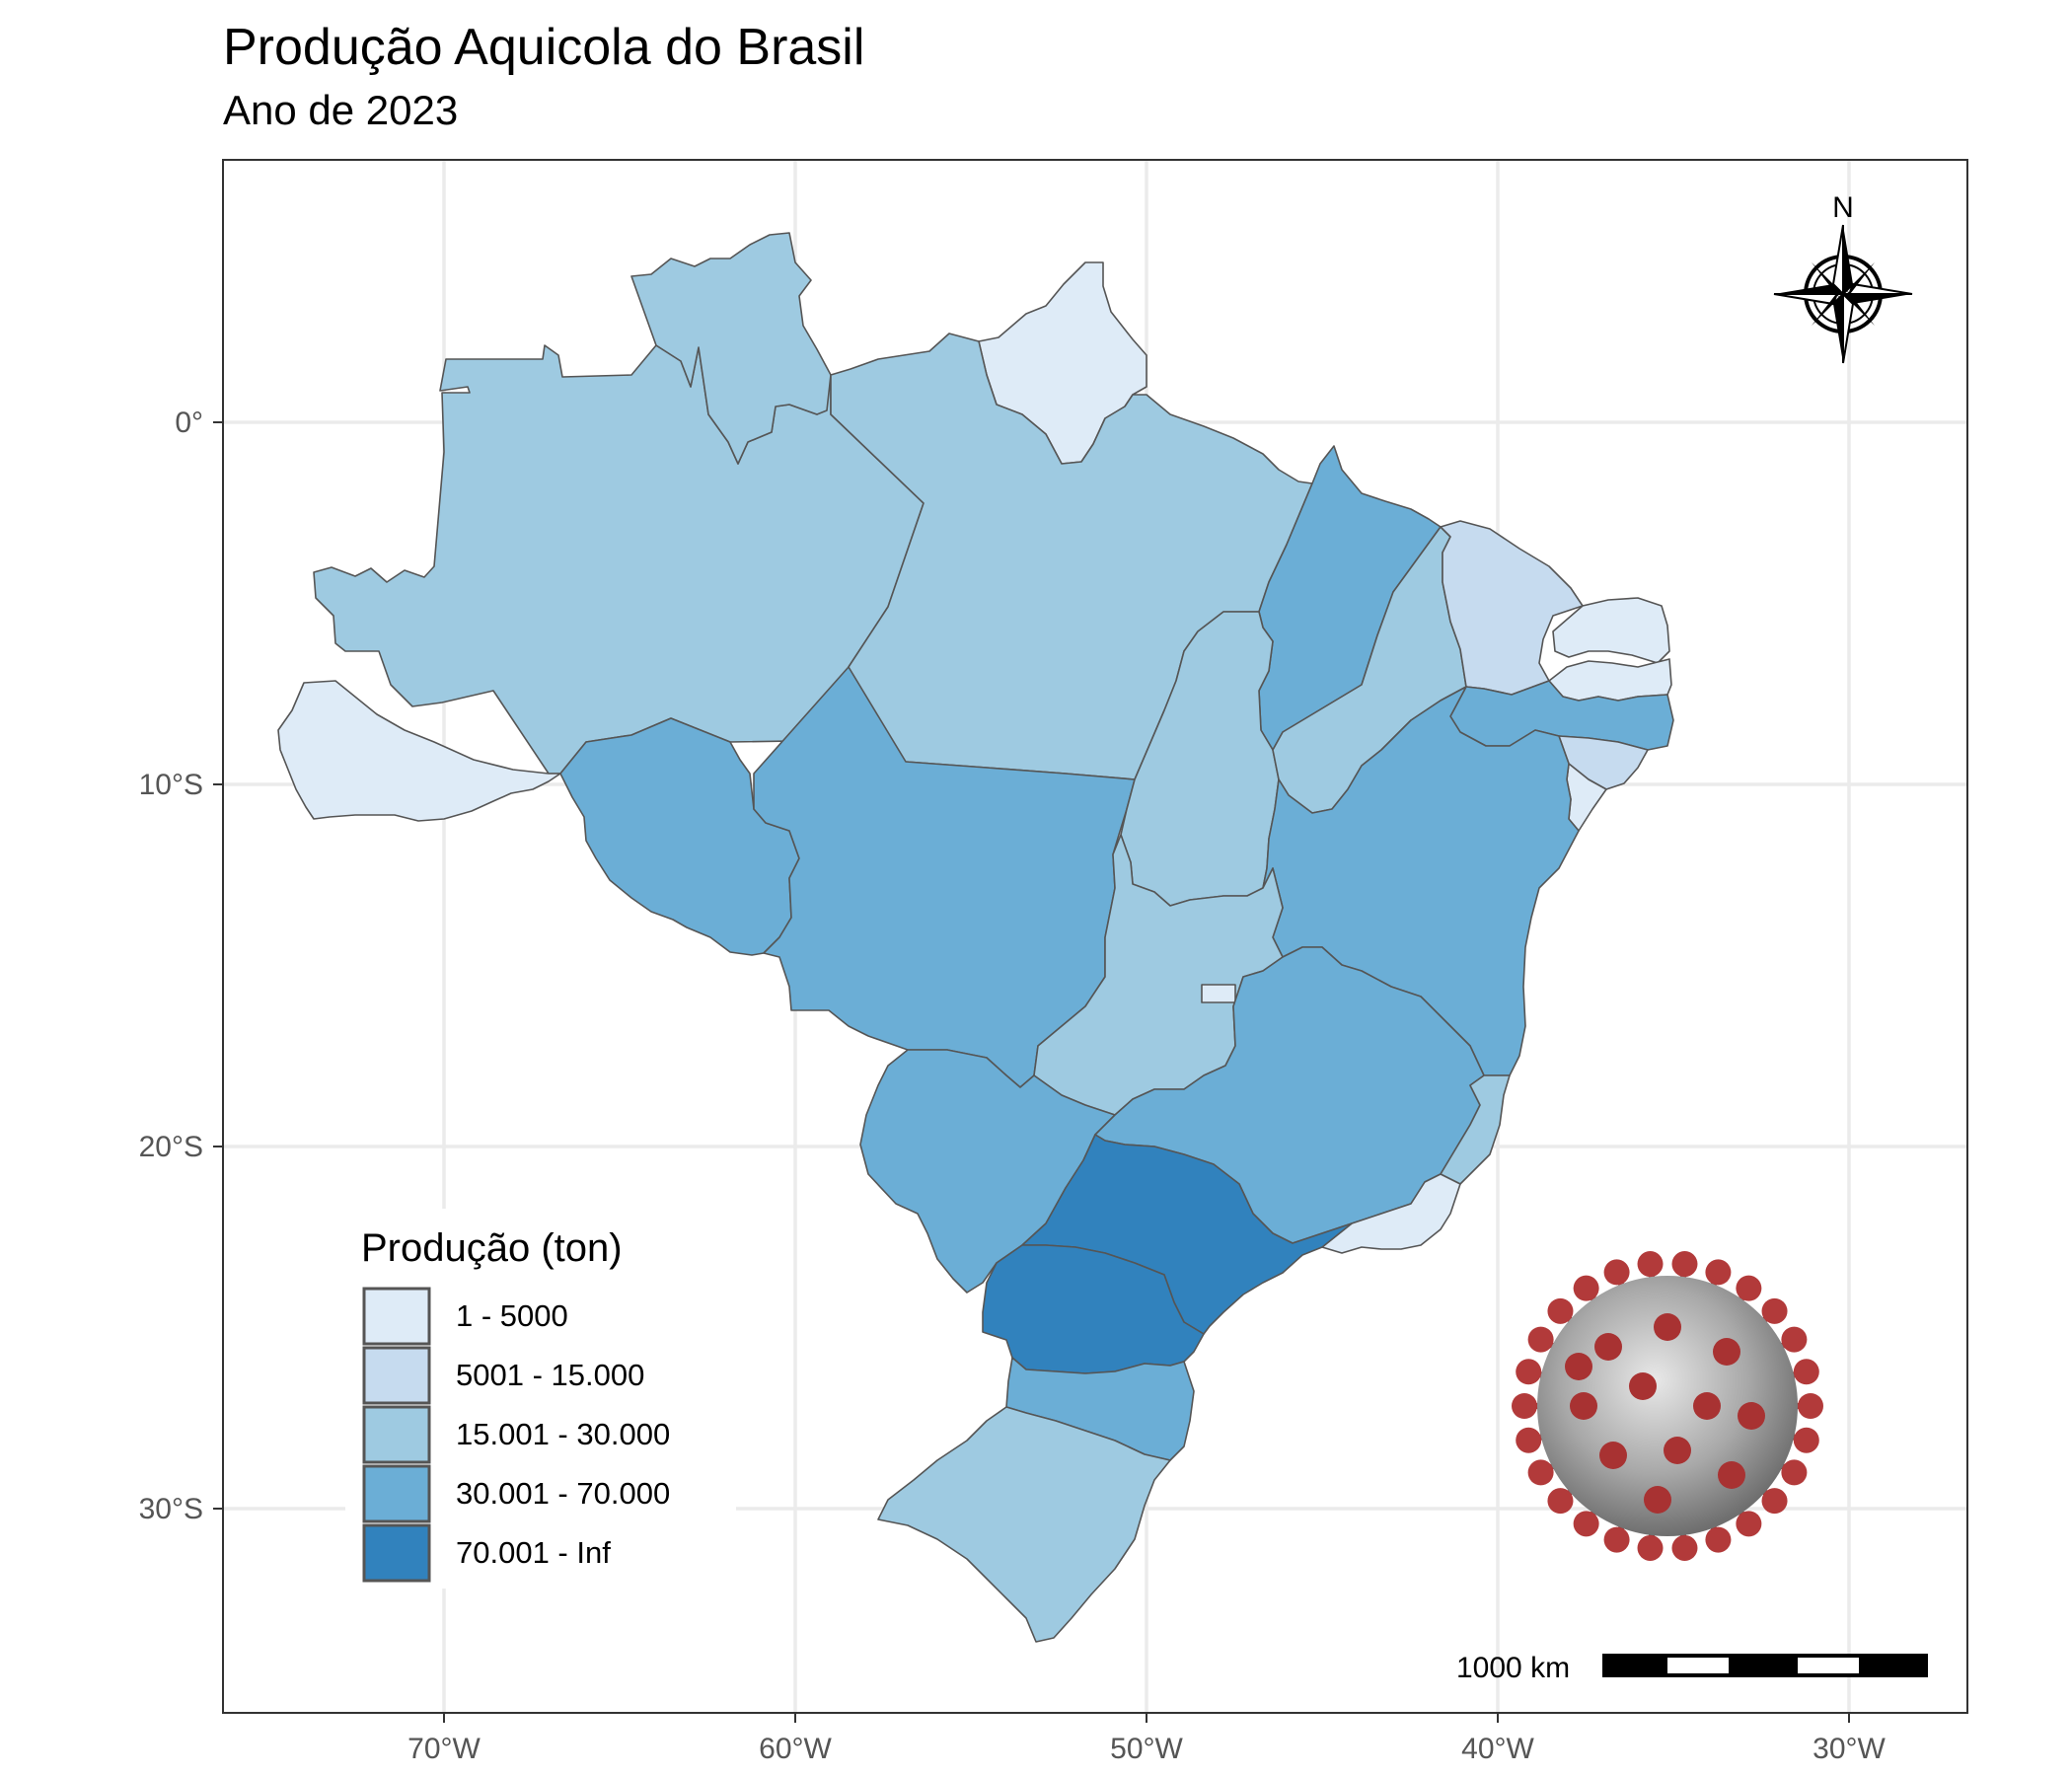  I want to click on legend-label: 1 - 5000, so click(512, 1315).